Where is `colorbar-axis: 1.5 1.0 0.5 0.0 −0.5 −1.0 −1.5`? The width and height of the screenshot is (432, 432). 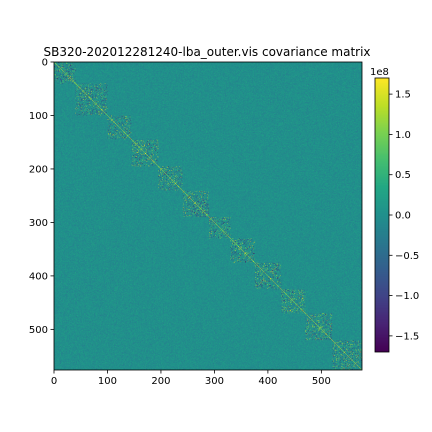 colorbar-axis: 1.5 1.0 0.5 0.0 −0.5 −1.0 −1.5 is located at coordinates (404, 216).